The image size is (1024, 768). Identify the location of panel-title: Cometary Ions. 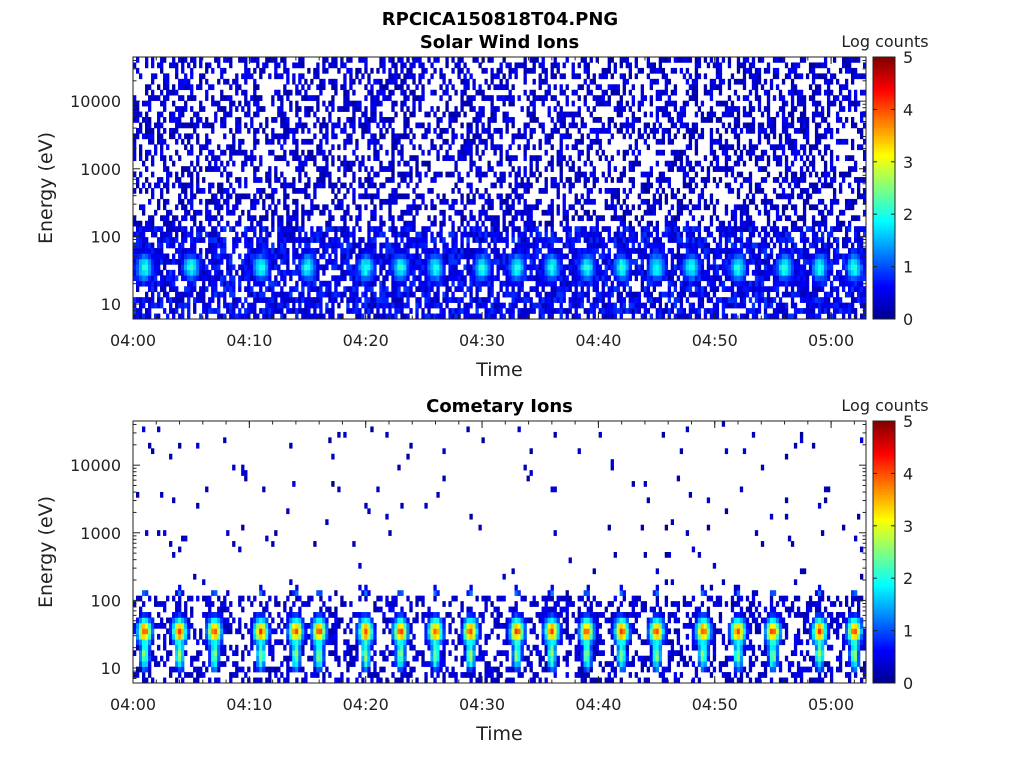
(499, 406).